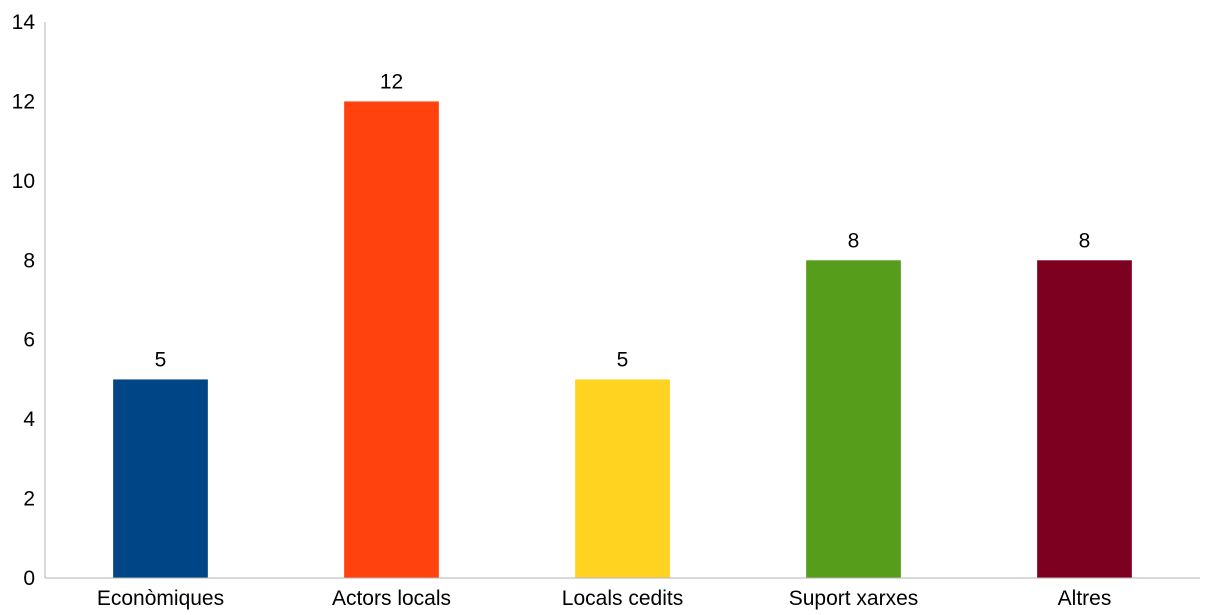  I want to click on y-tick-label: 10, so click(23, 181).